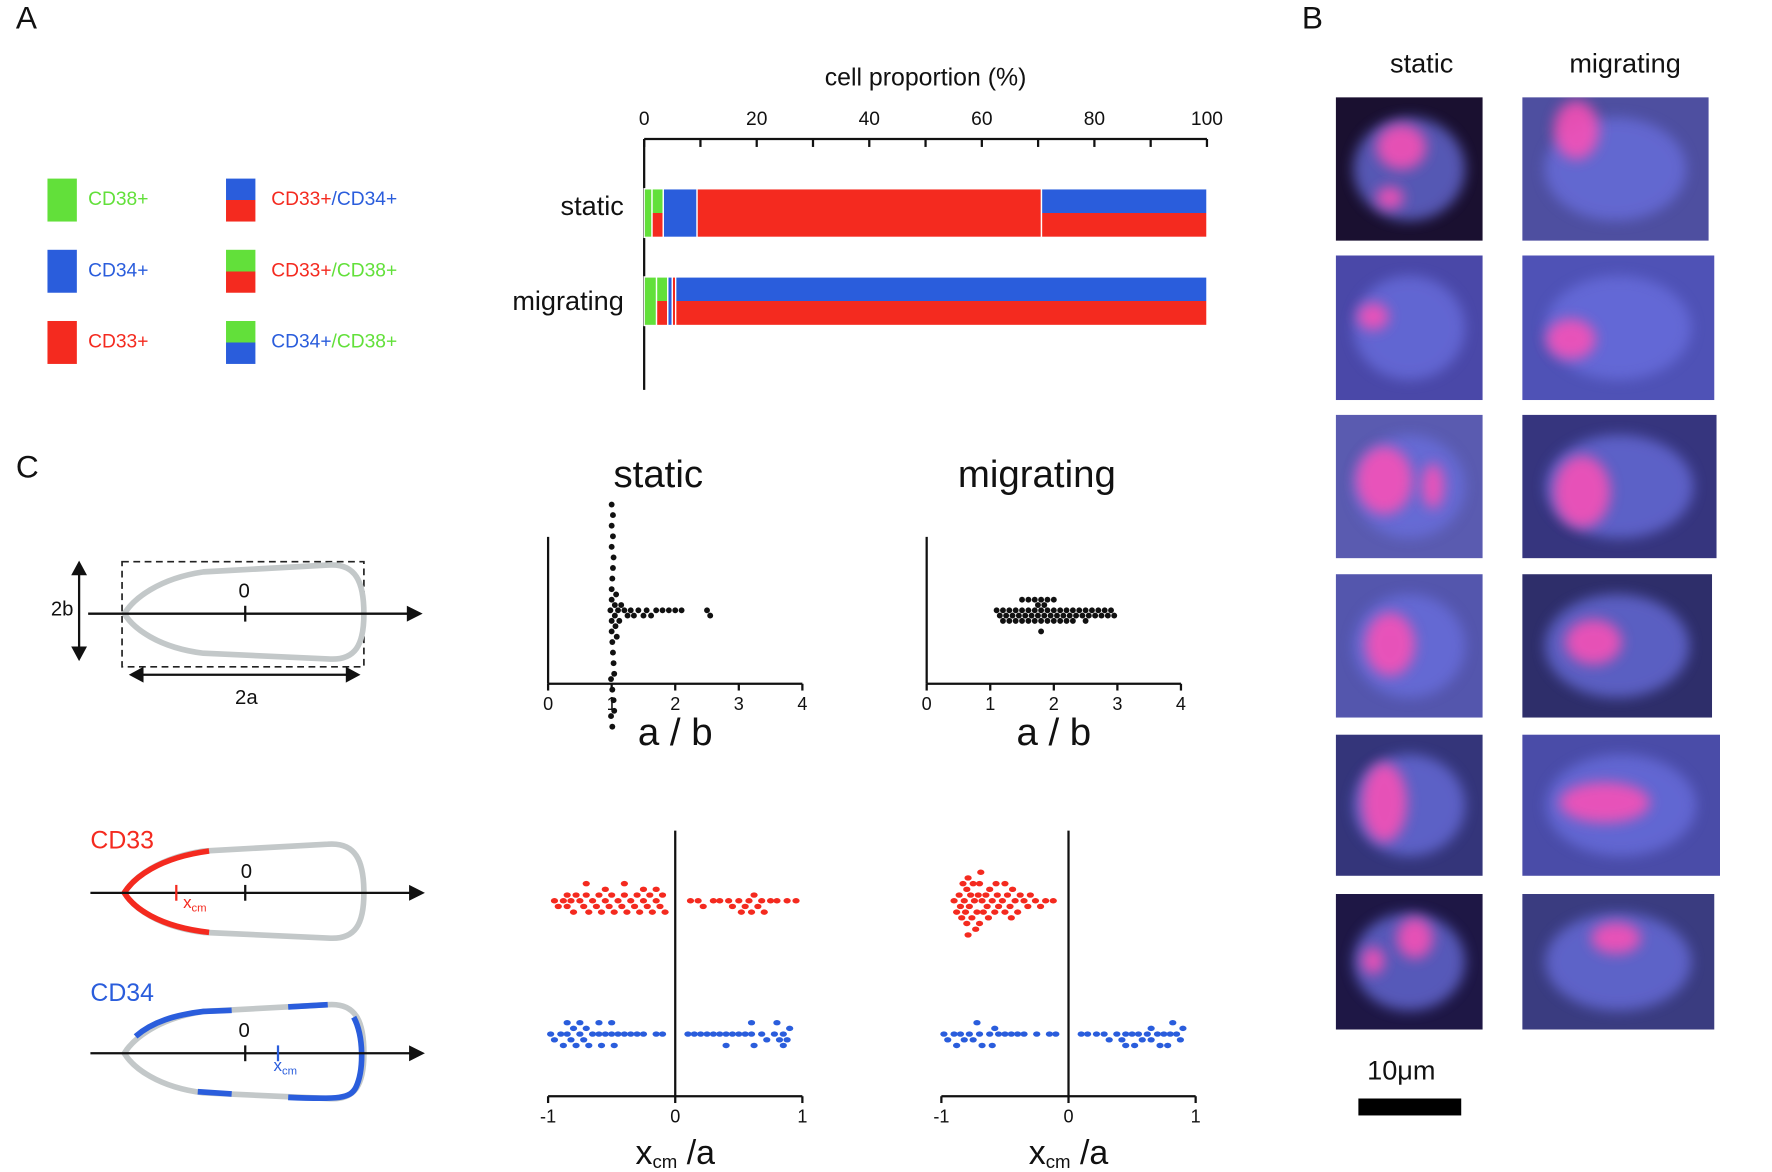 This screenshot has height=1172, width=1772. What do you see at coordinates (301, 342) in the screenshot?
I see `legend-label-part: CD34+` at bounding box center [301, 342].